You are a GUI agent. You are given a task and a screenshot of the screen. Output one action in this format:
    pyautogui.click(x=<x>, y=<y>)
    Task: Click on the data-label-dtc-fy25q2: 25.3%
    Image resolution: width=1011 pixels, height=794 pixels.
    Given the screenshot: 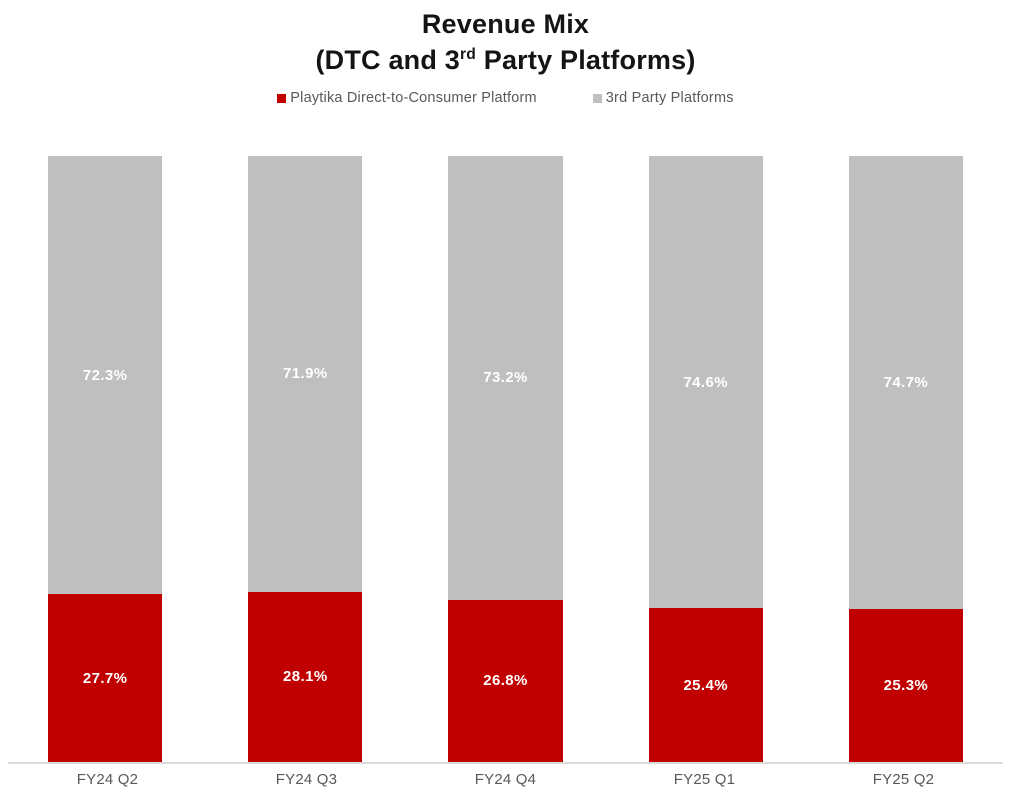 What is the action you would take?
    pyautogui.click(x=906, y=685)
    